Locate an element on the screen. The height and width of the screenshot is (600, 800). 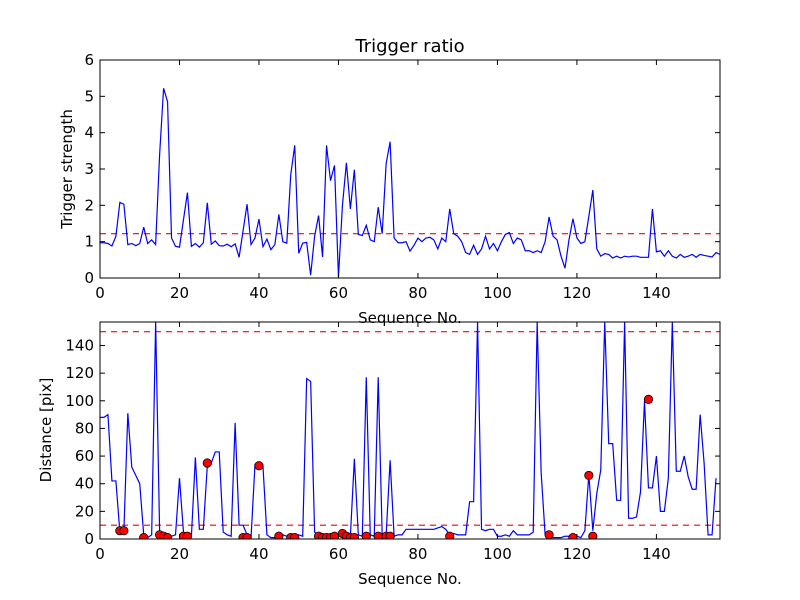
y-tick-label-3: 60 is located at coordinates (84, 456).